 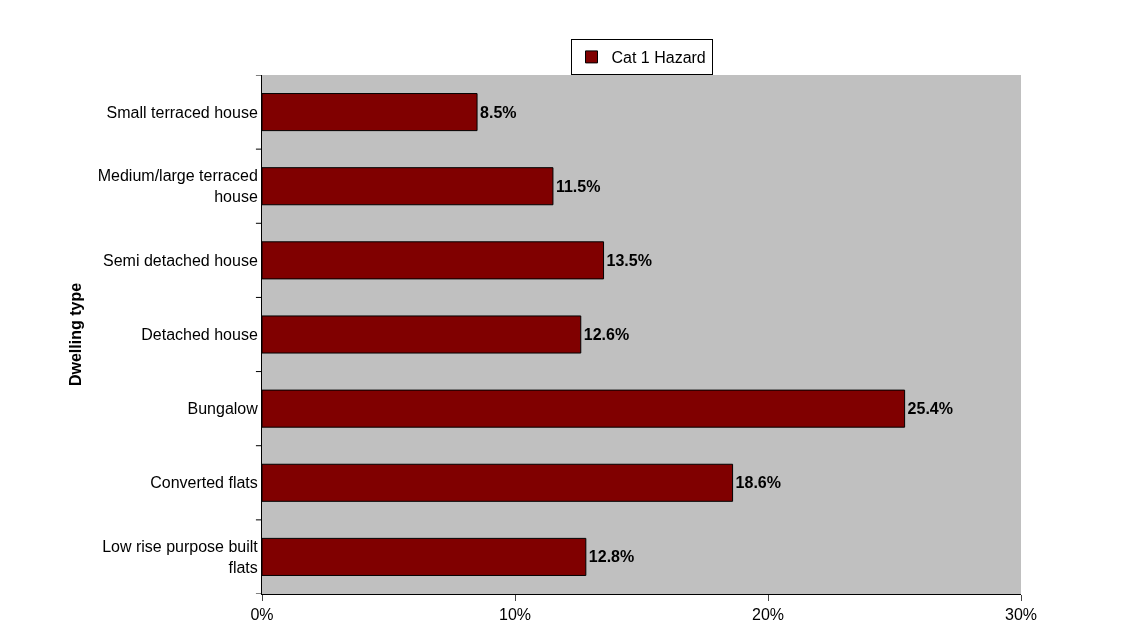 I want to click on x-tick-label: 20%, so click(x=768, y=615).